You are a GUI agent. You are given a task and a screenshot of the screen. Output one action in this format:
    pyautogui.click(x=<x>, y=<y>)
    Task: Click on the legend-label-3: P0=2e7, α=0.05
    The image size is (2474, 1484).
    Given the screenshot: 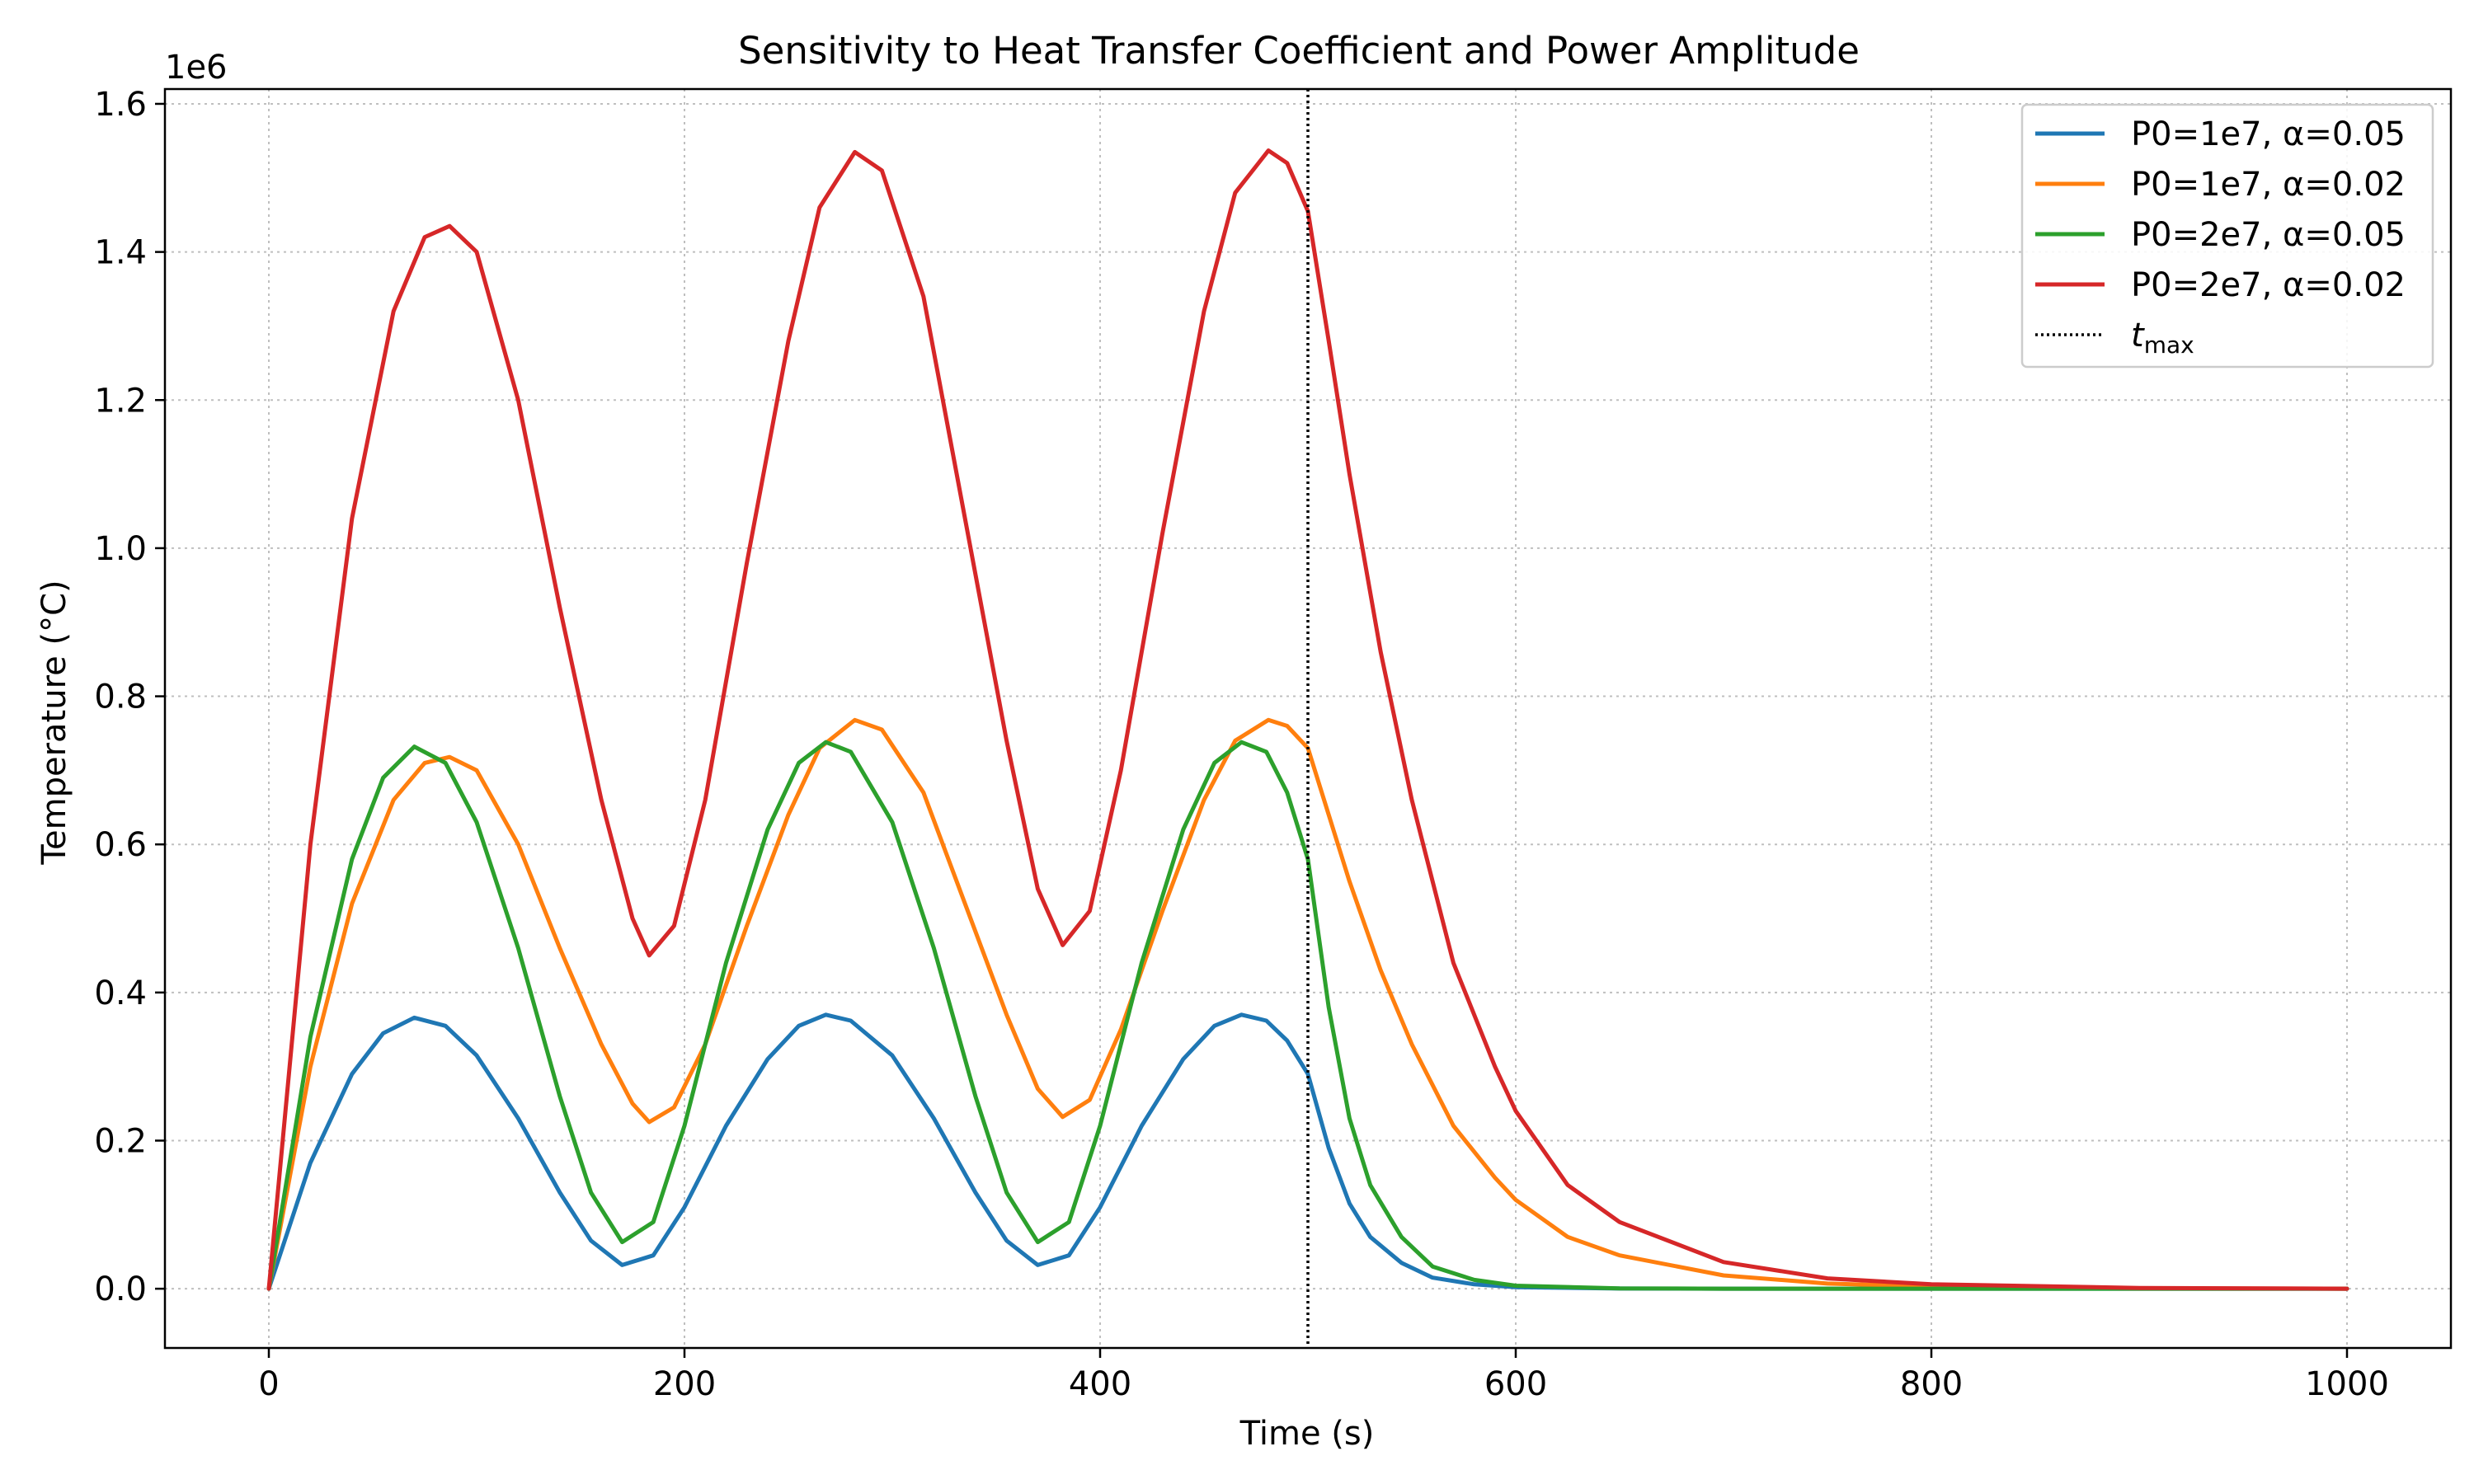 What is the action you would take?
    pyautogui.click(x=2268, y=235)
    